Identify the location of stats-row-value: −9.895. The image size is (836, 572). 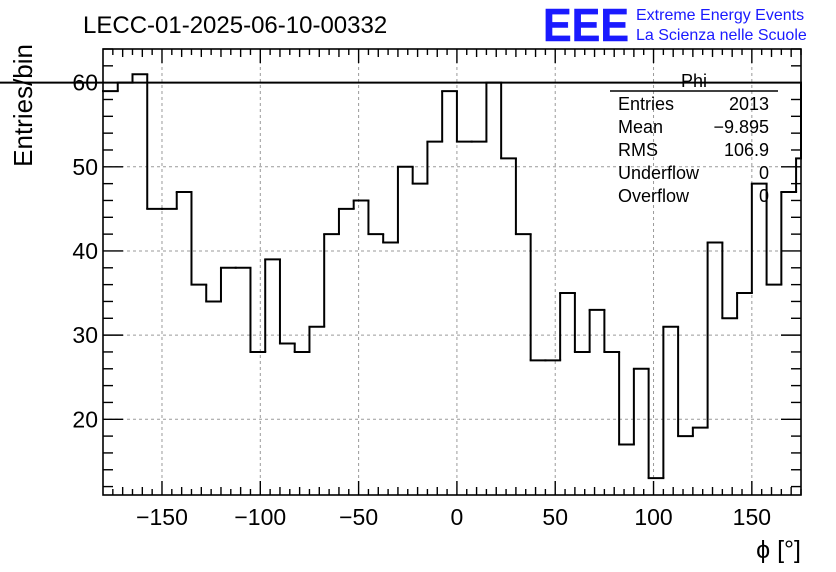
(741, 127).